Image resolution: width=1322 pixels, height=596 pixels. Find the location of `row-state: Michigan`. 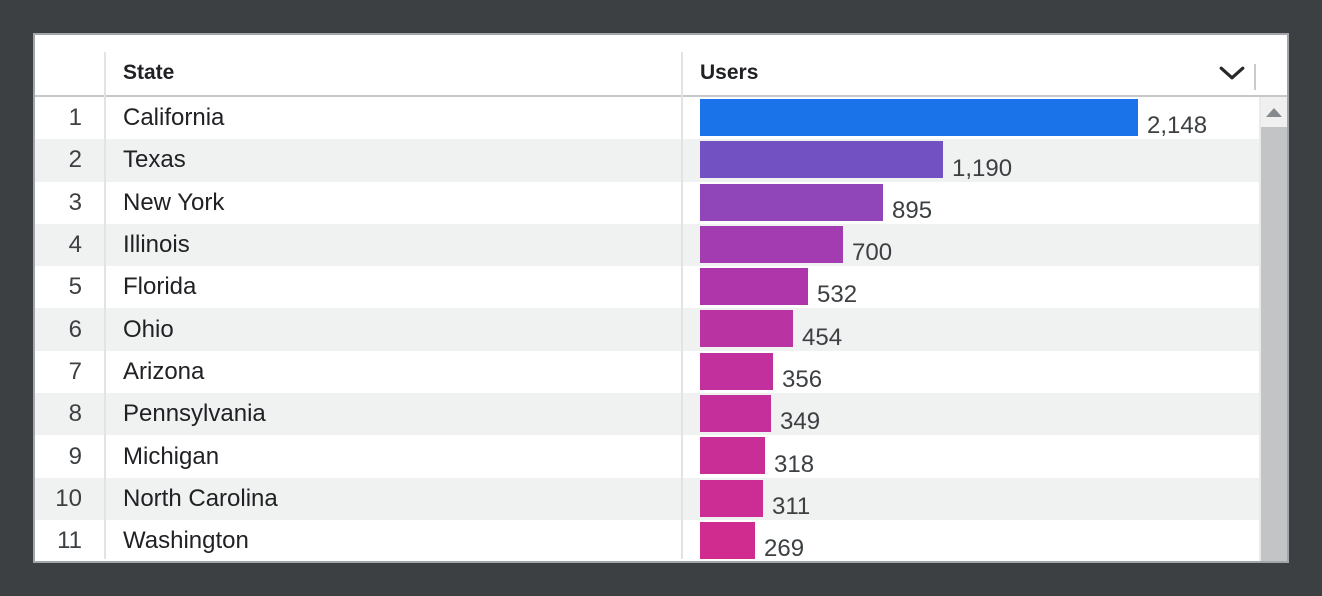

row-state: Michigan is located at coordinates (171, 456).